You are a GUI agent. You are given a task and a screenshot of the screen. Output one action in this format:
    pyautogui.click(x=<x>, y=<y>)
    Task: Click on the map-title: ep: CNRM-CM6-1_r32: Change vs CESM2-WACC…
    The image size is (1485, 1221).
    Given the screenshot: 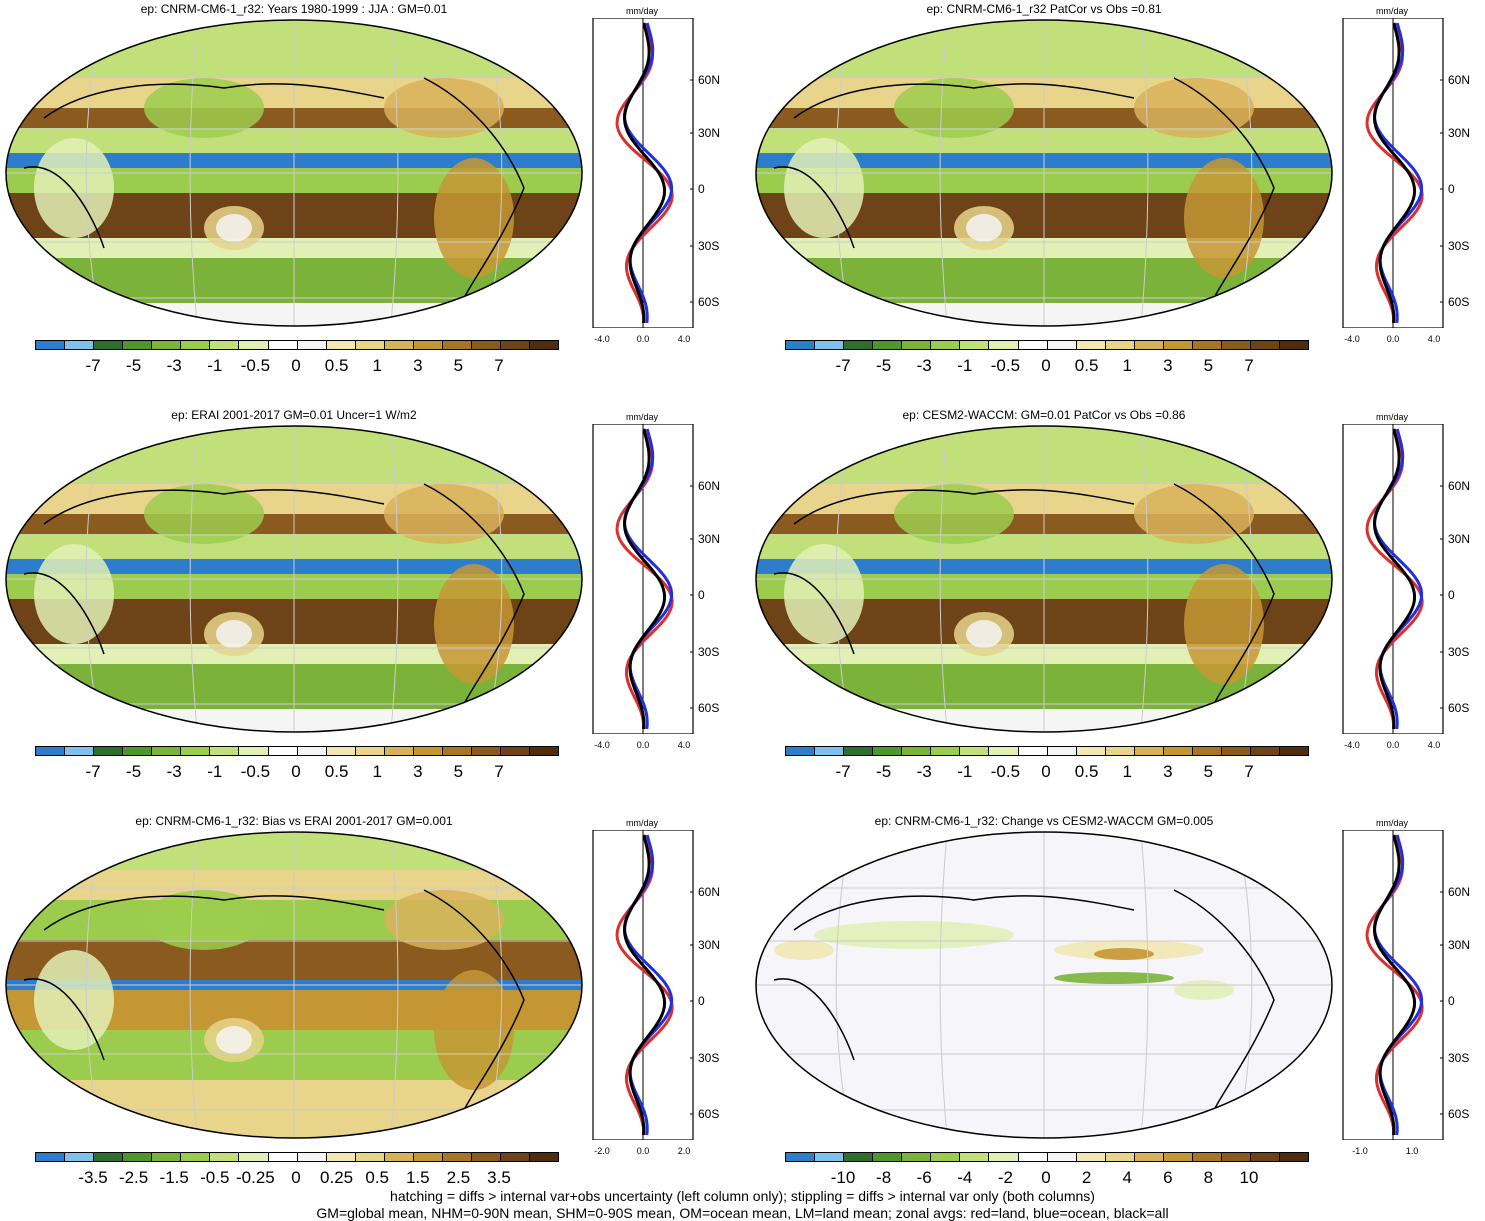 What is the action you would take?
    pyautogui.click(x=1044, y=821)
    